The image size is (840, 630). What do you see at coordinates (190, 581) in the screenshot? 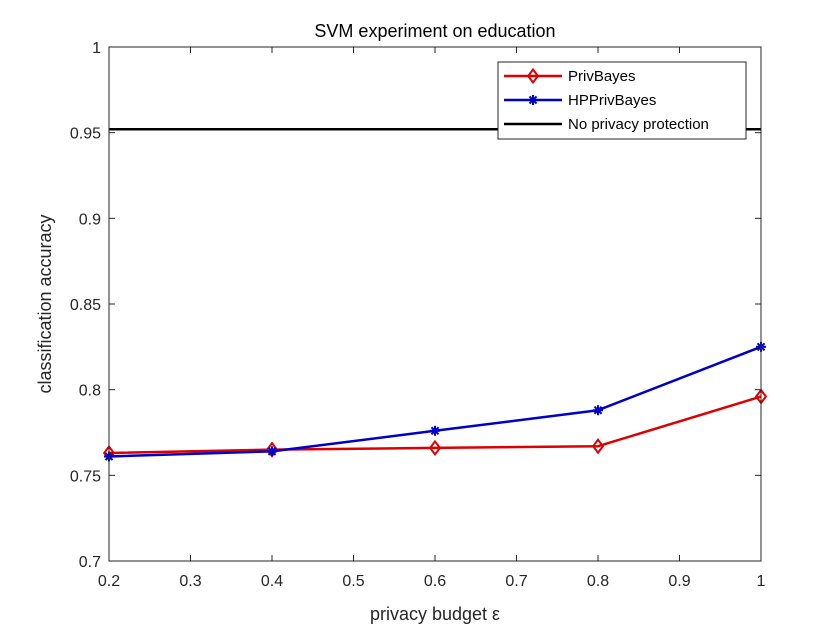
I see `x-tick-label: 0.3` at bounding box center [190, 581].